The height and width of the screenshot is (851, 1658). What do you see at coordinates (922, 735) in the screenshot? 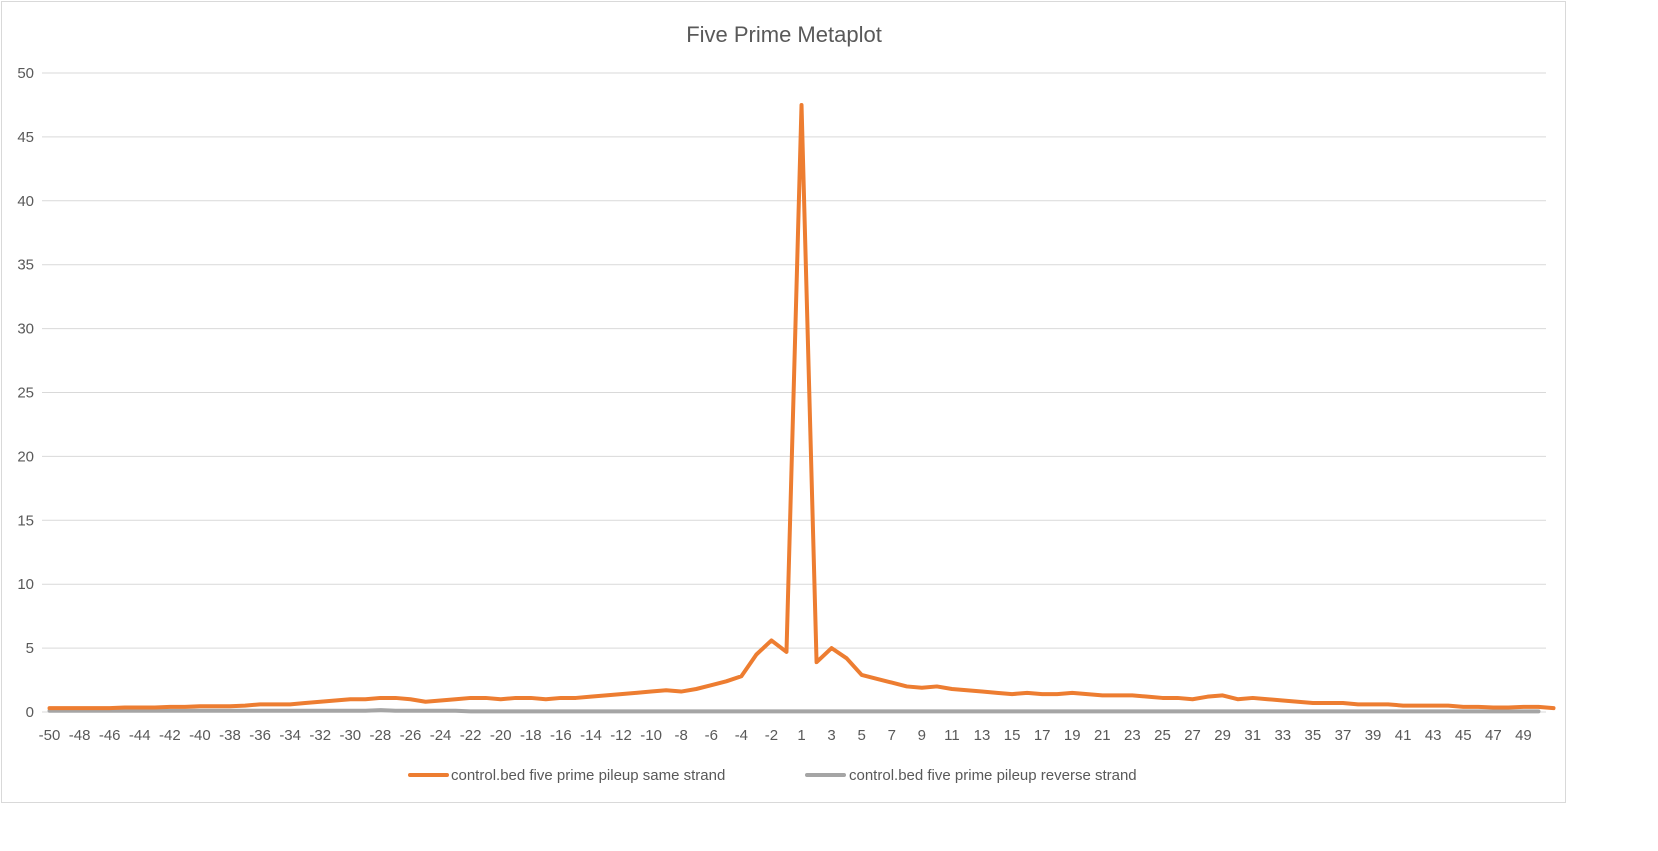
I see `x-tick-label: 9` at bounding box center [922, 735].